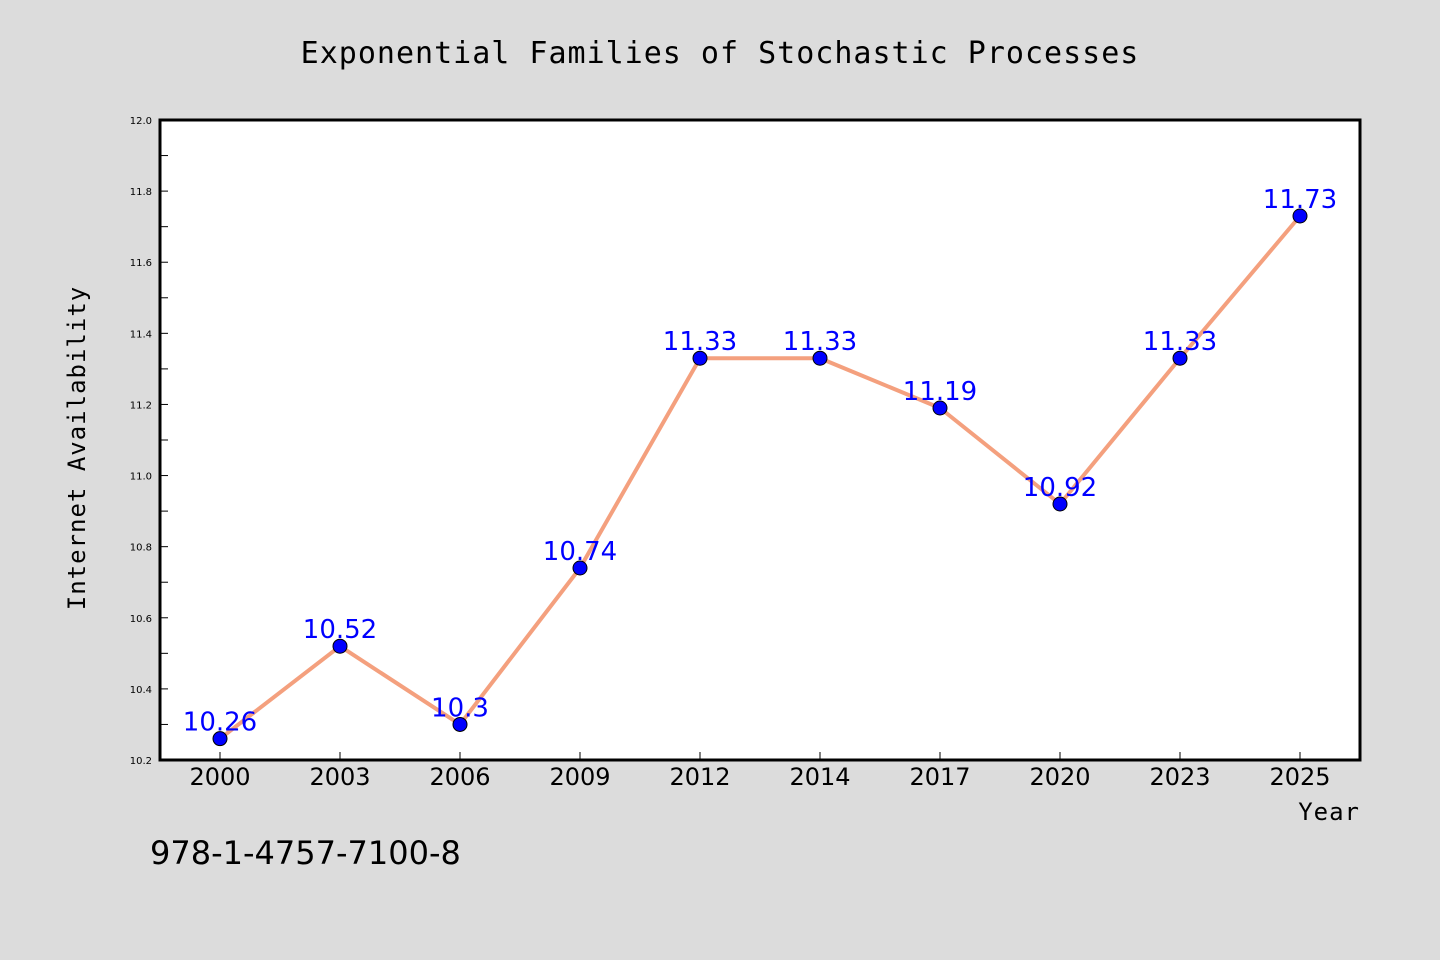  Describe the element at coordinates (305, 853) in the screenshot. I see `footer-isbn: 978-1-4757-7100-8` at that location.